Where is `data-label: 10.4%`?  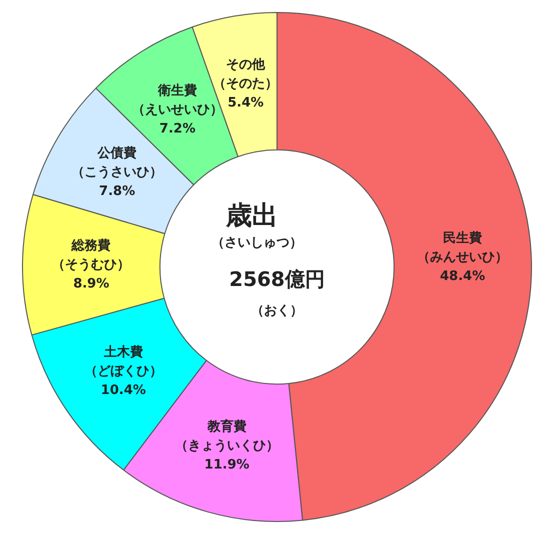
data-label: 10.4% is located at coordinates (123, 390).